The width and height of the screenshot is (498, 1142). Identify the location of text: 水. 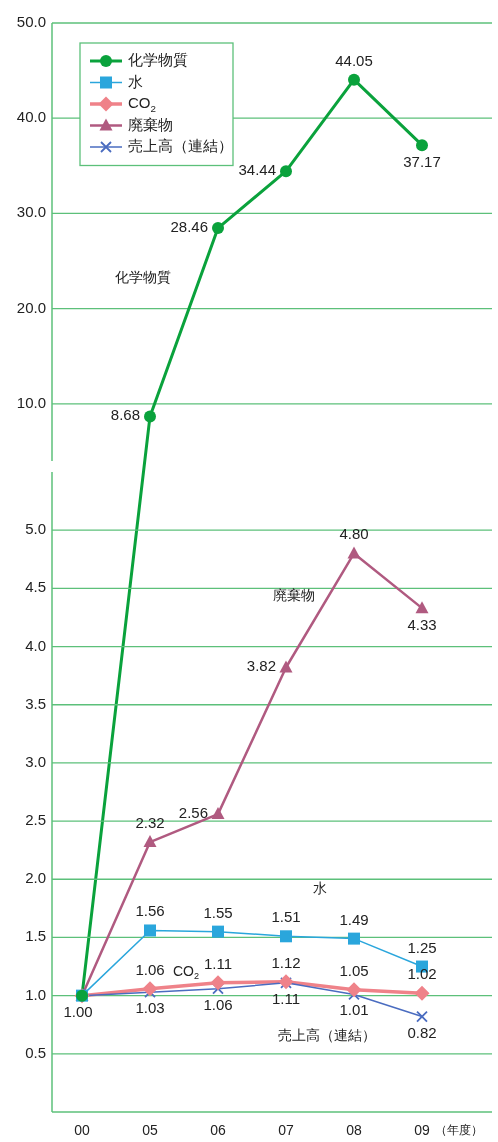
(320, 887).